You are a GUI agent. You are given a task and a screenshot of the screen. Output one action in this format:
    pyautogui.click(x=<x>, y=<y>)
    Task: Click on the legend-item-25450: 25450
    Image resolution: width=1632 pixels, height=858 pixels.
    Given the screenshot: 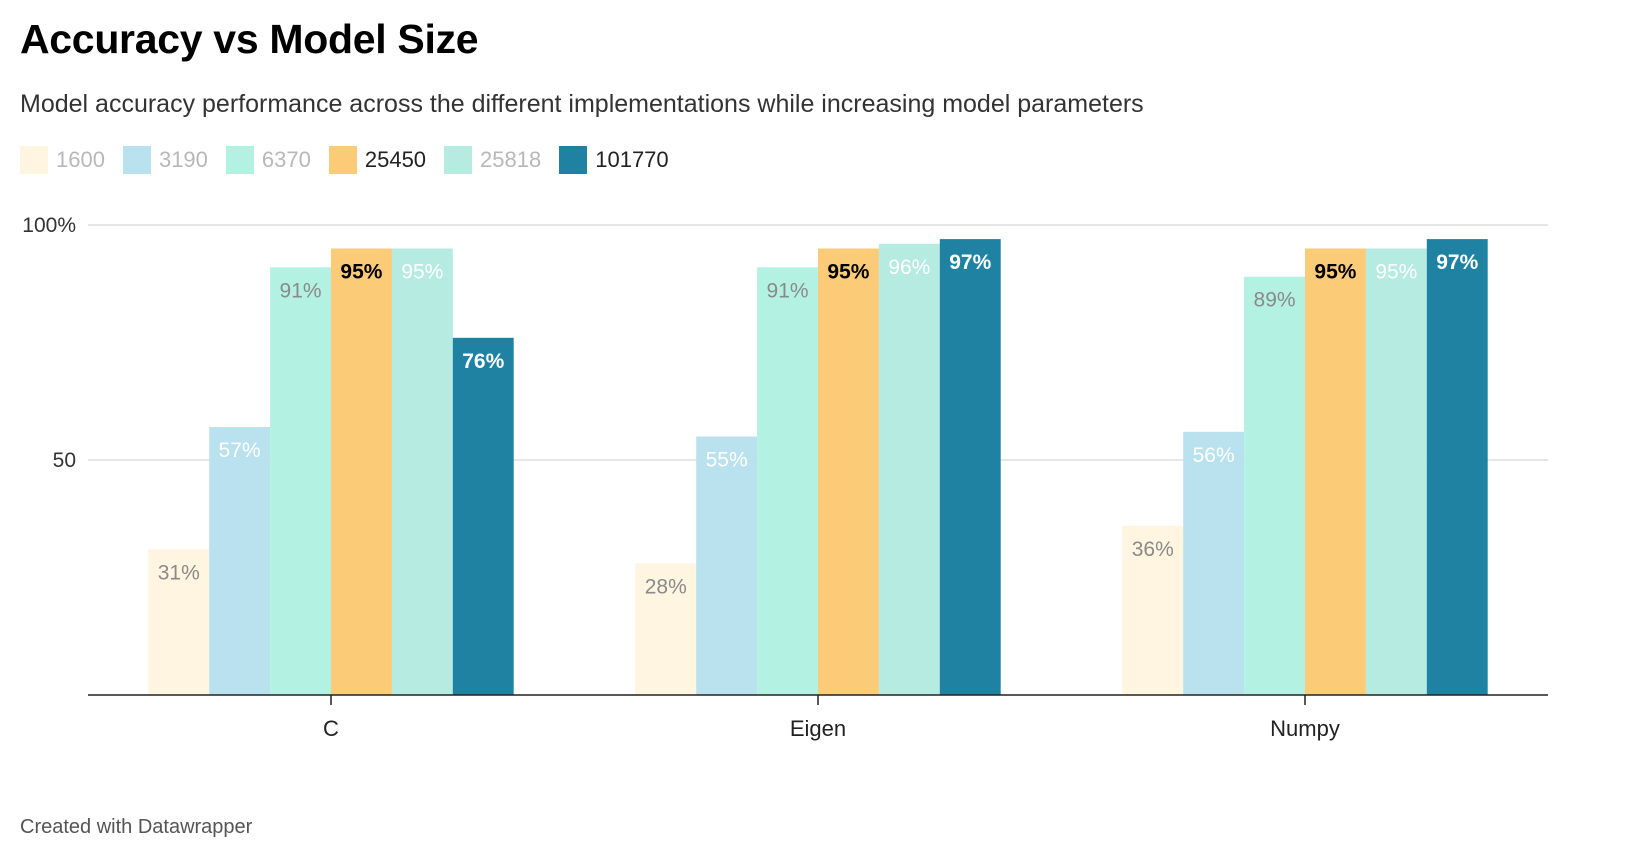 What is the action you would take?
    pyautogui.click(x=377, y=160)
    